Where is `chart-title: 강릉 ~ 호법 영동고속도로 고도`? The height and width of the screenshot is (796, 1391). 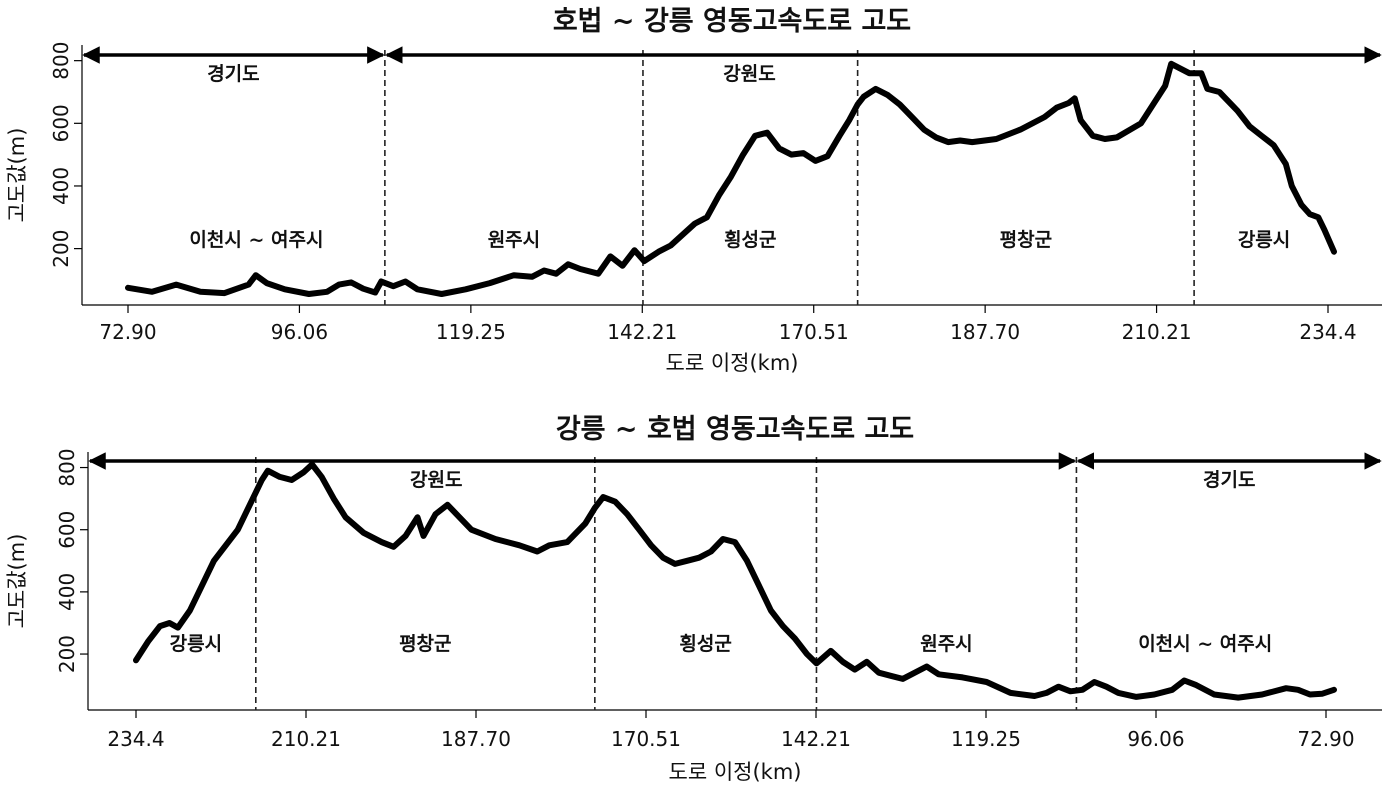
chart-title: 강릉 ~ 호법 영동고속도로 고도 is located at coordinates (735, 429).